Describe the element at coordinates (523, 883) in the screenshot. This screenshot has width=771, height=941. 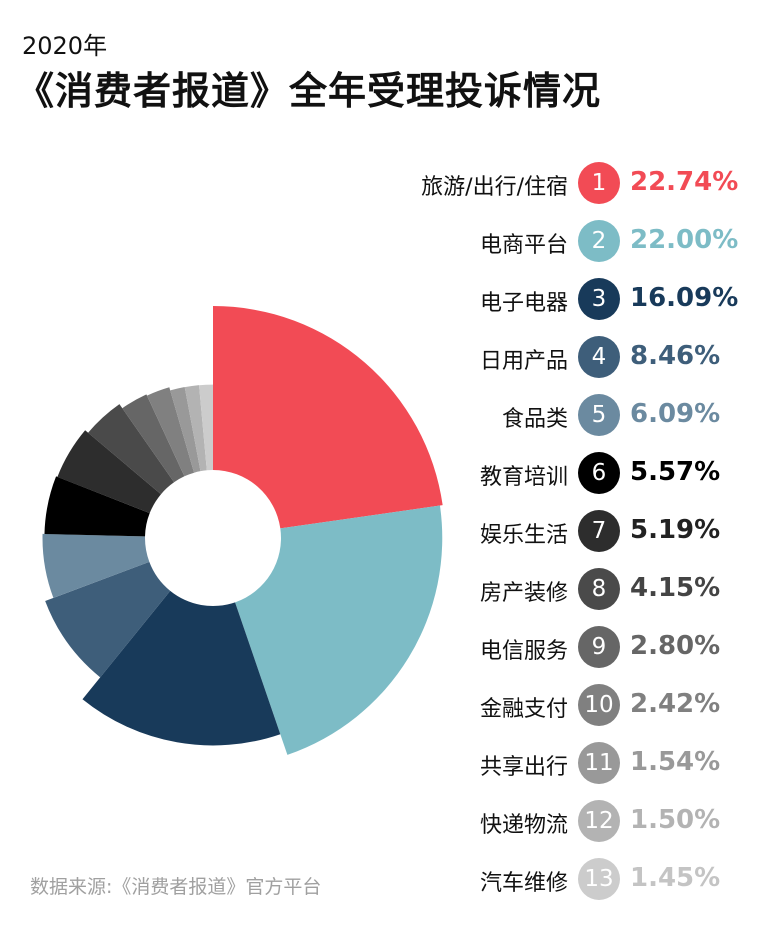
I see `legend-label: 汽车维修` at that location.